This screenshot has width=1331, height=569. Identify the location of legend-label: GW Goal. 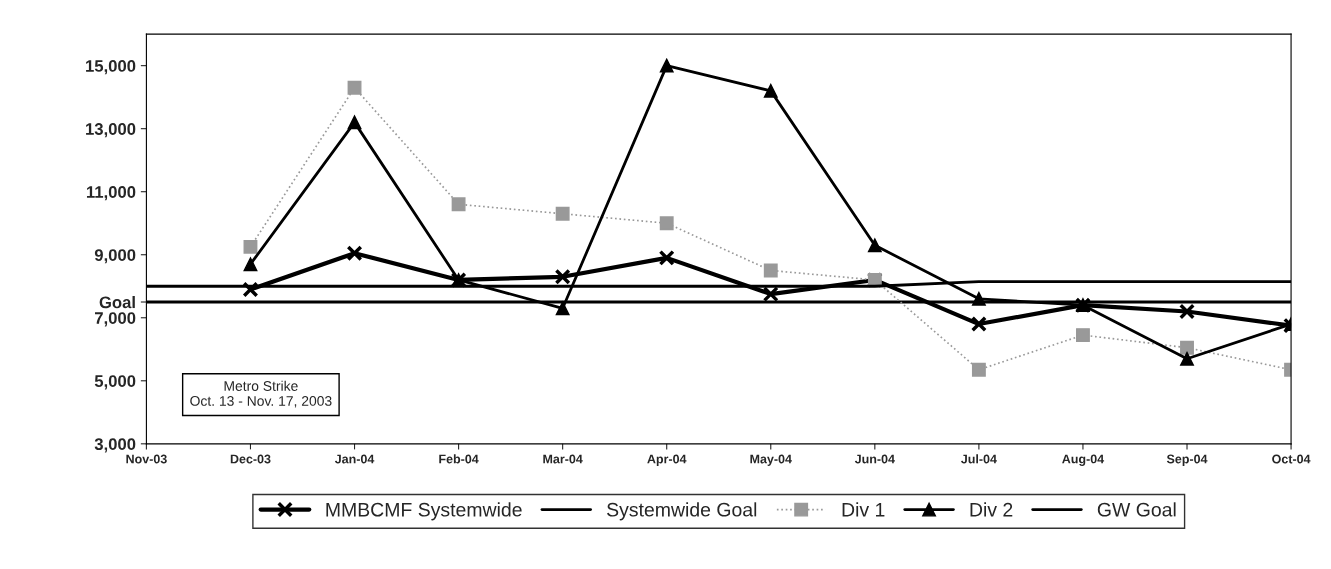
(1136, 509).